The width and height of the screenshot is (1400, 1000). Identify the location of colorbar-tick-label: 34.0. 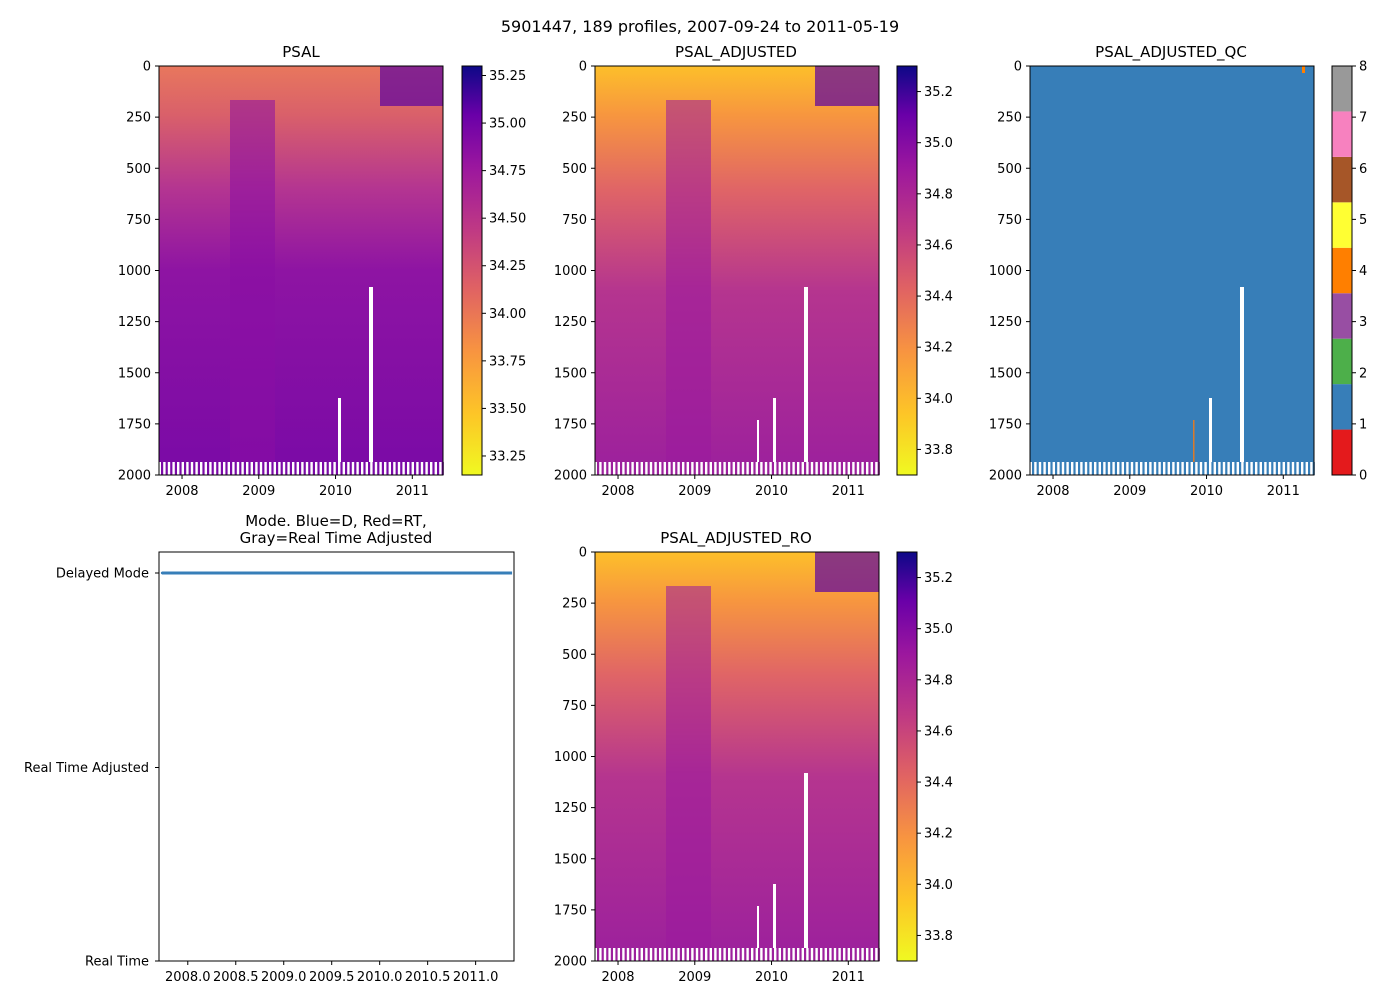
(938, 399).